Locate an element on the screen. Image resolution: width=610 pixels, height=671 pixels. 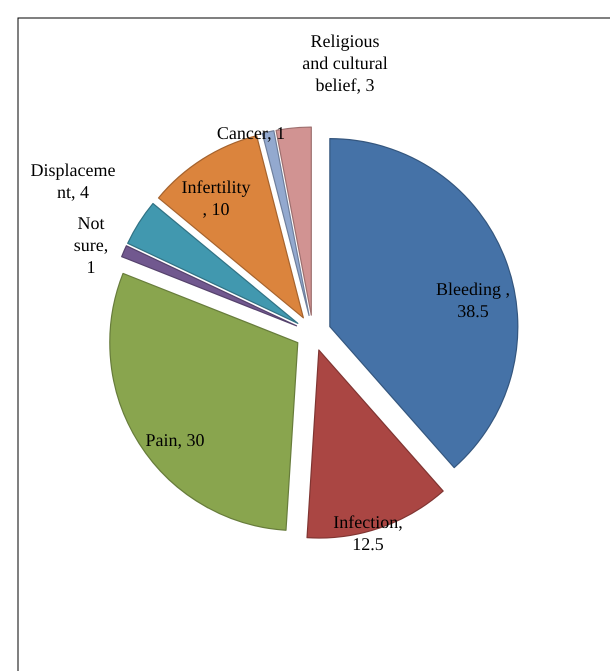
slice-label: Pain, 30 is located at coordinates (175, 440).